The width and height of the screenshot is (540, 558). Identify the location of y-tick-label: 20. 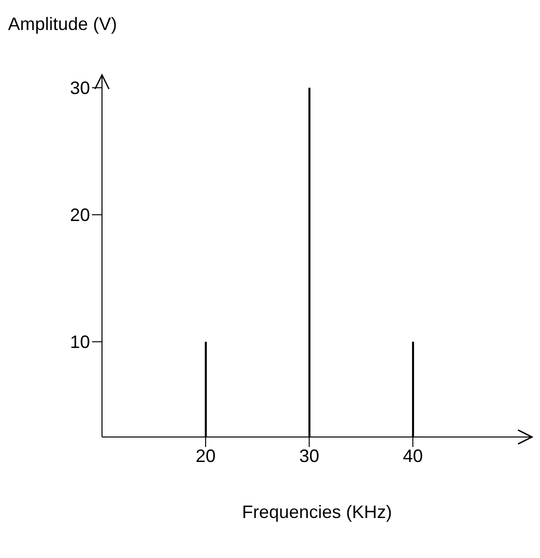
(80, 215).